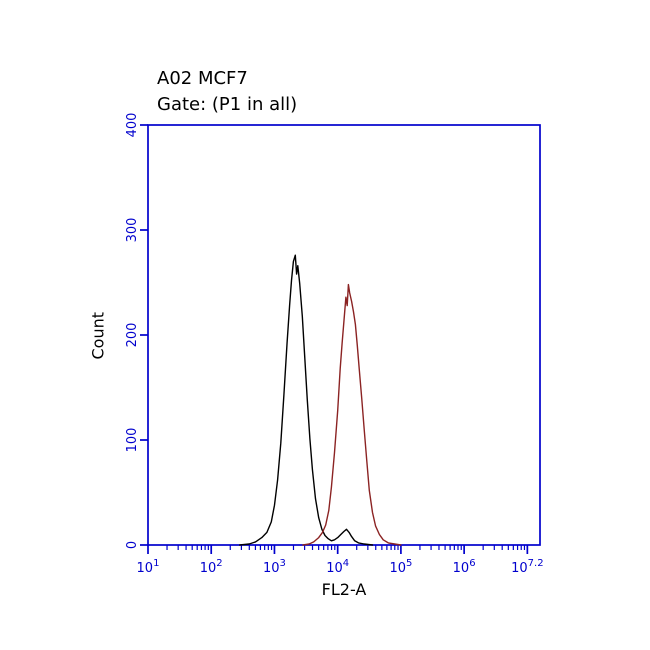 The image size is (650, 650). I want to click on y-tick-label: 0, so click(132, 545).